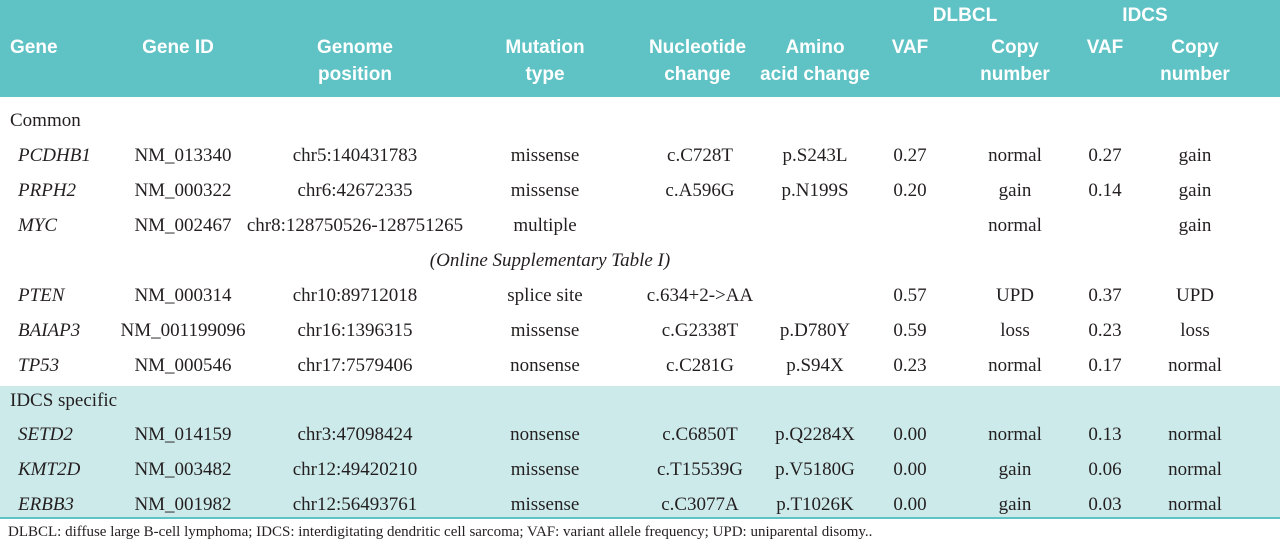 The image size is (1280, 551). Describe the element at coordinates (1195, 330) in the screenshot. I see `cell-copy-i: loss` at that location.